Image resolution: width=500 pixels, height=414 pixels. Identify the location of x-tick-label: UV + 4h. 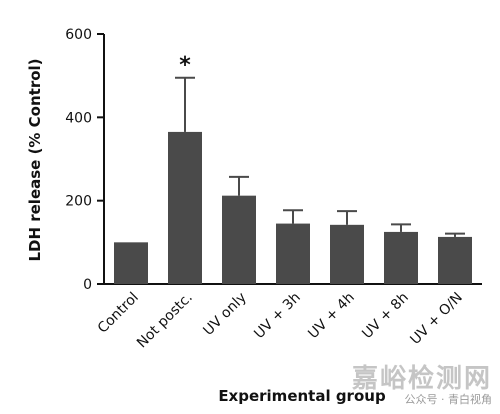
(331, 316).